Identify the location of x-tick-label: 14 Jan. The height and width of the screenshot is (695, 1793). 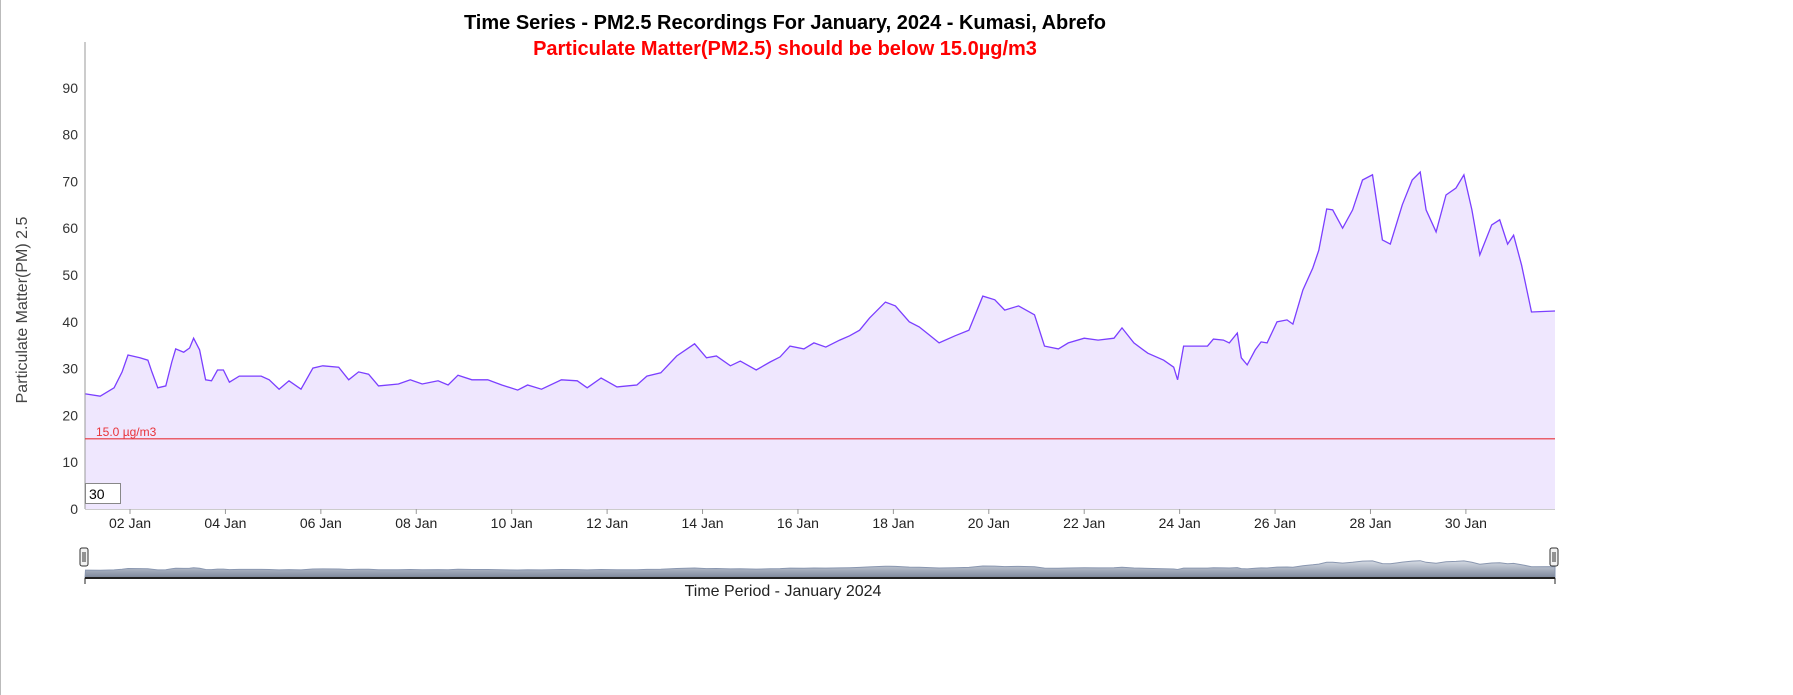
(703, 523).